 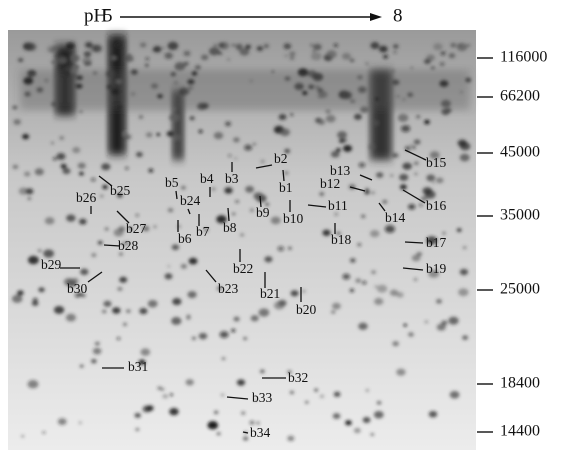 What do you see at coordinates (96, 15) in the screenshot?
I see `ph-label: pH` at bounding box center [96, 15].